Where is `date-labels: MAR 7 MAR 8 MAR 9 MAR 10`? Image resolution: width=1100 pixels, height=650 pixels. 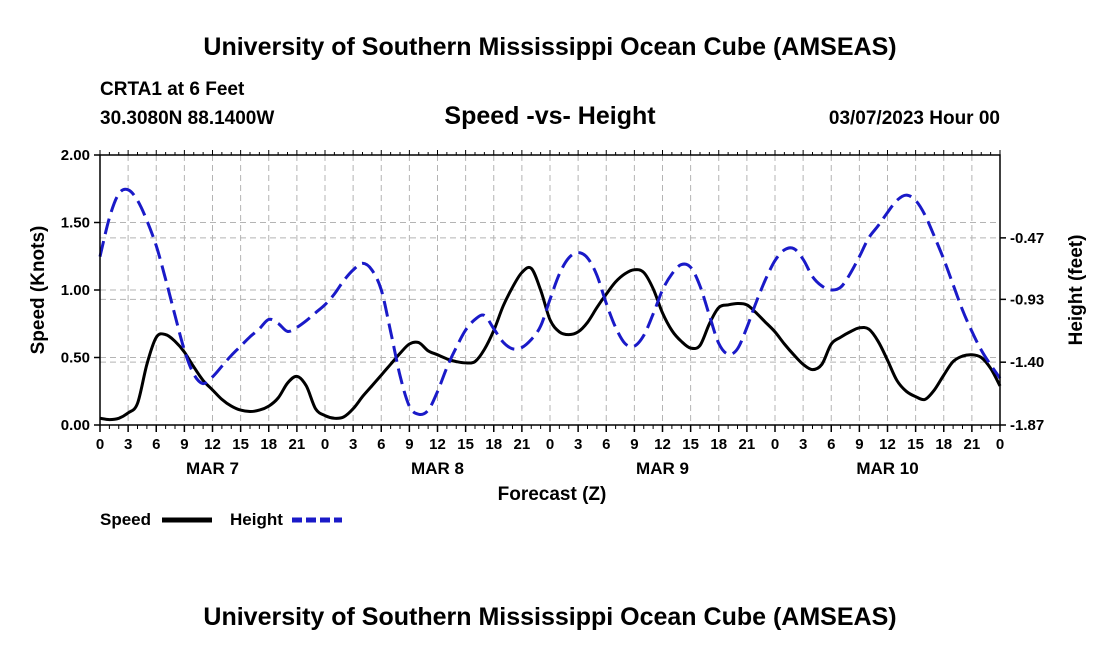
date-labels: MAR 7 MAR 8 MAR 9 MAR 10 is located at coordinates (552, 468).